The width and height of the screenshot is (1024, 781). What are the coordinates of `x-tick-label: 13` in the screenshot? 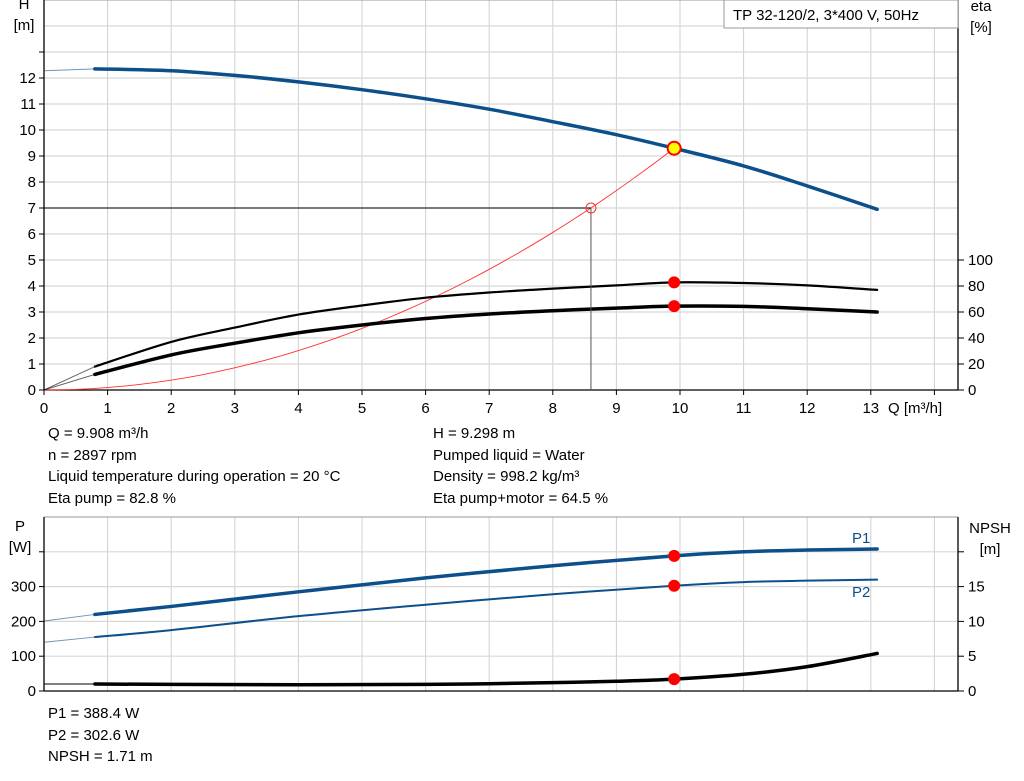 It's located at (870, 408).